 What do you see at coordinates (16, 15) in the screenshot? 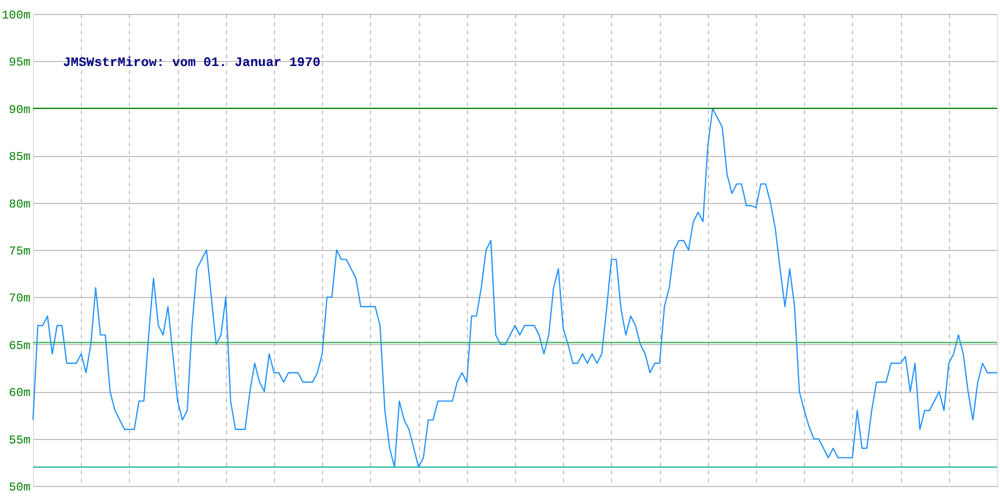
I see `y-tick-label: 100m` at bounding box center [16, 15].